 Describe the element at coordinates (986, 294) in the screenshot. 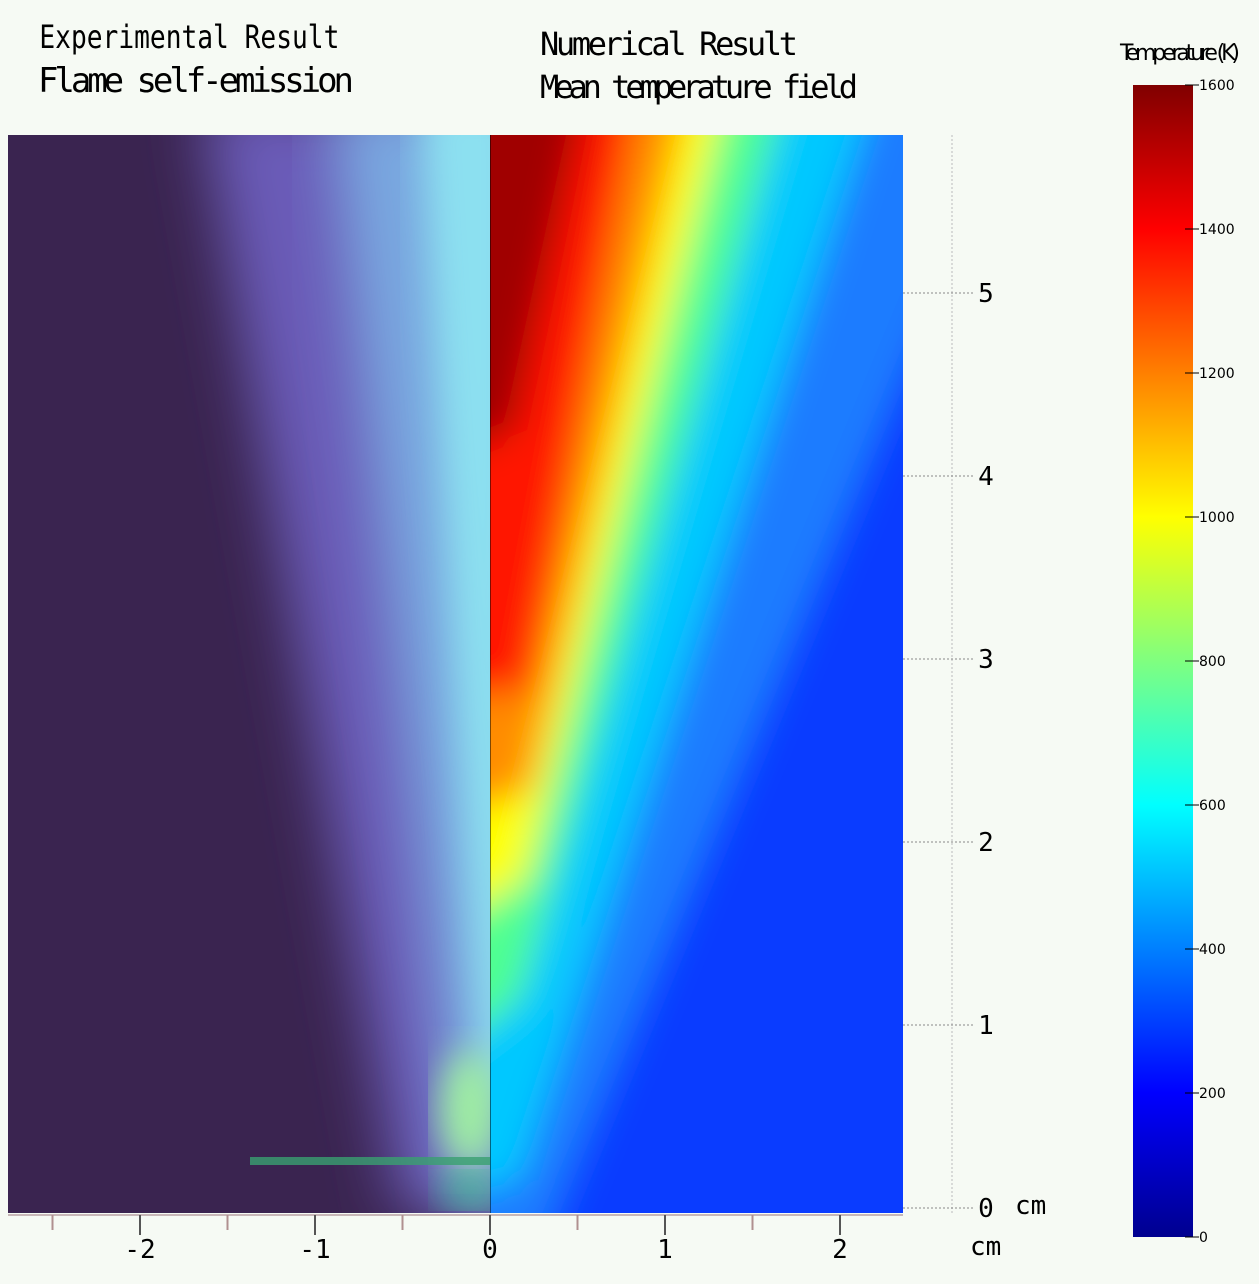

I see `y-tick-label: 5` at that location.